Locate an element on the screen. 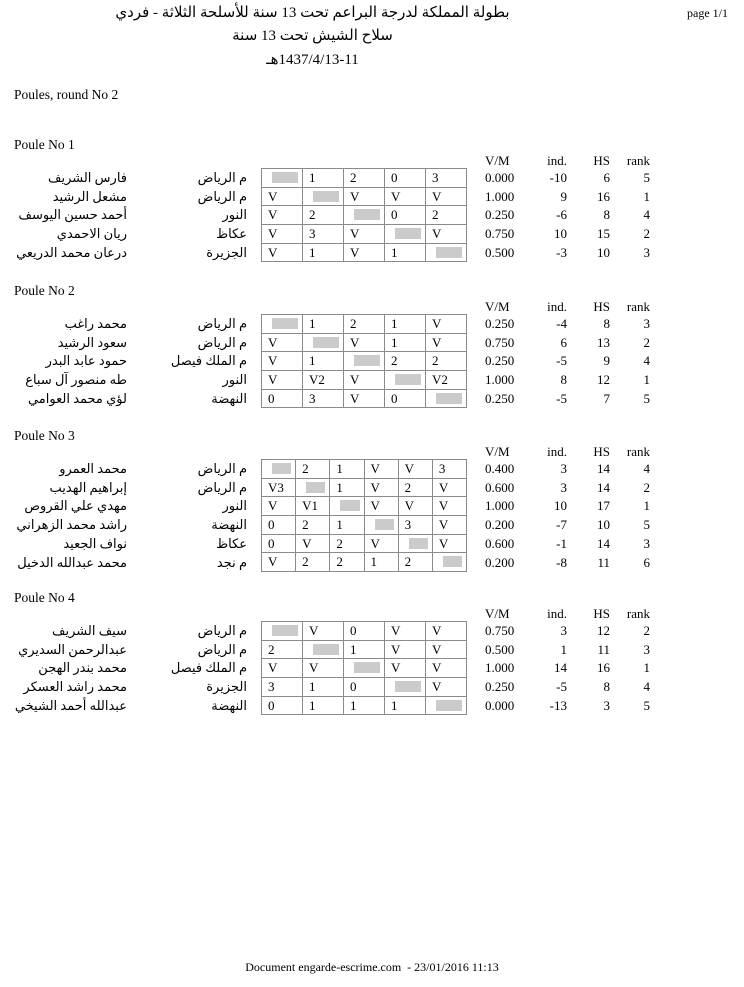 This screenshot has width=744, height=987. score-cell: V3 is located at coordinates (279, 488).